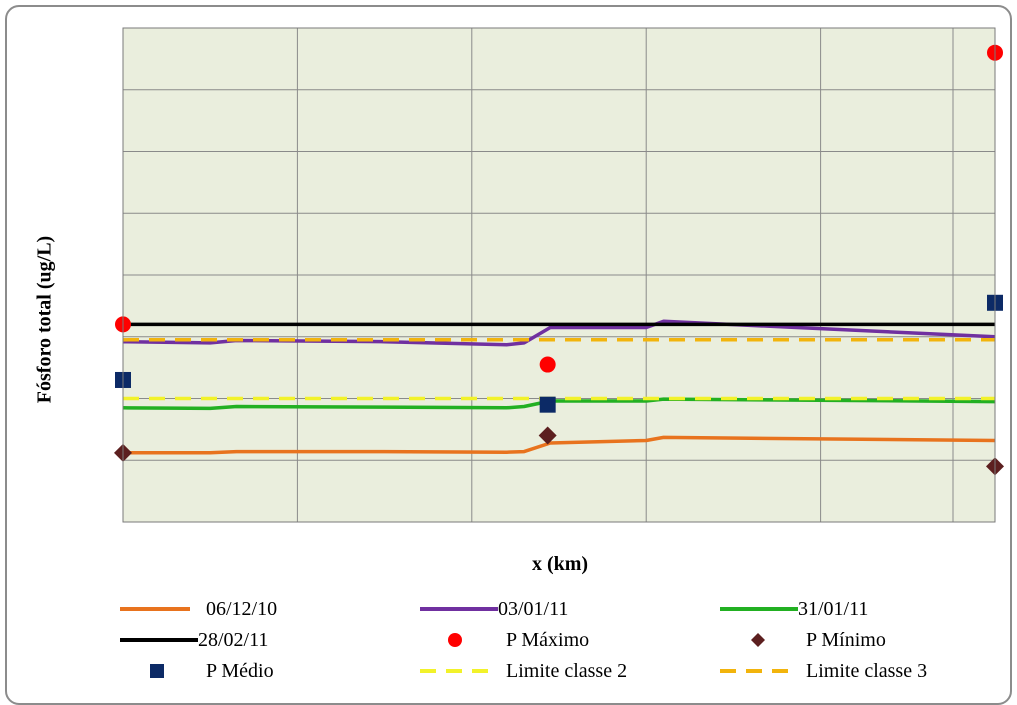 The image size is (1017, 705). Describe the element at coordinates (547, 404) in the screenshot. I see `marker-p-m-dio` at that location.